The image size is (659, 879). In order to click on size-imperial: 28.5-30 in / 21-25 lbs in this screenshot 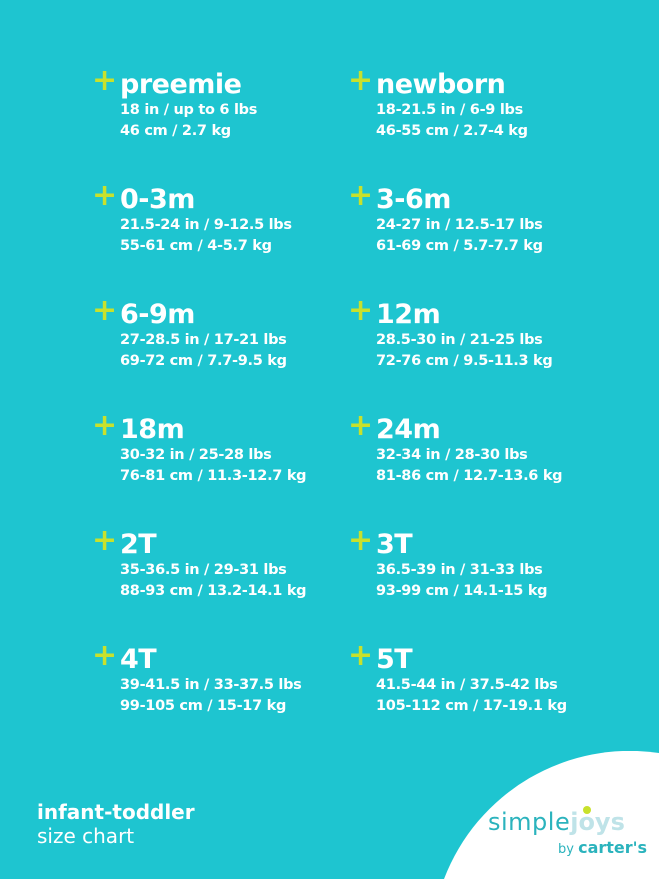, I will do `click(459, 340)`.